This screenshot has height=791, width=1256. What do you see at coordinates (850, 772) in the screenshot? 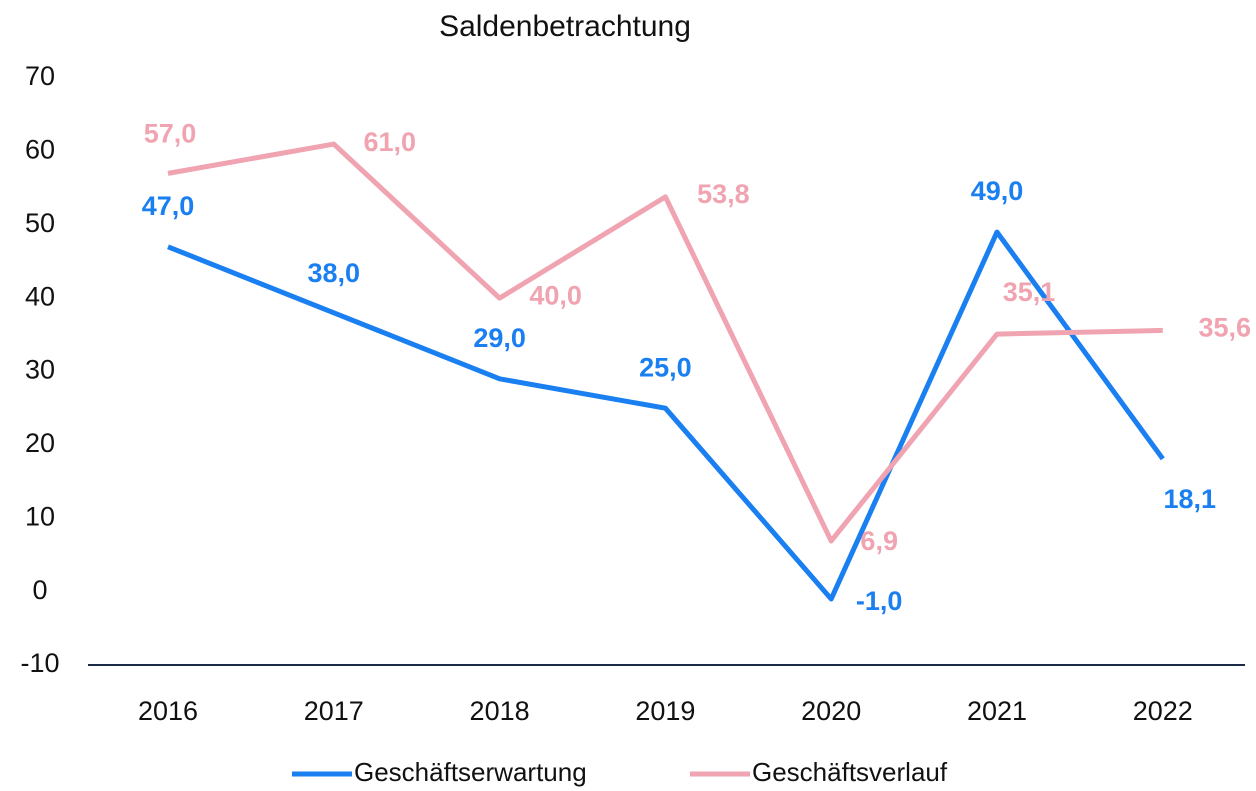
I see `legend-label: Geschäftsverlauf` at bounding box center [850, 772].